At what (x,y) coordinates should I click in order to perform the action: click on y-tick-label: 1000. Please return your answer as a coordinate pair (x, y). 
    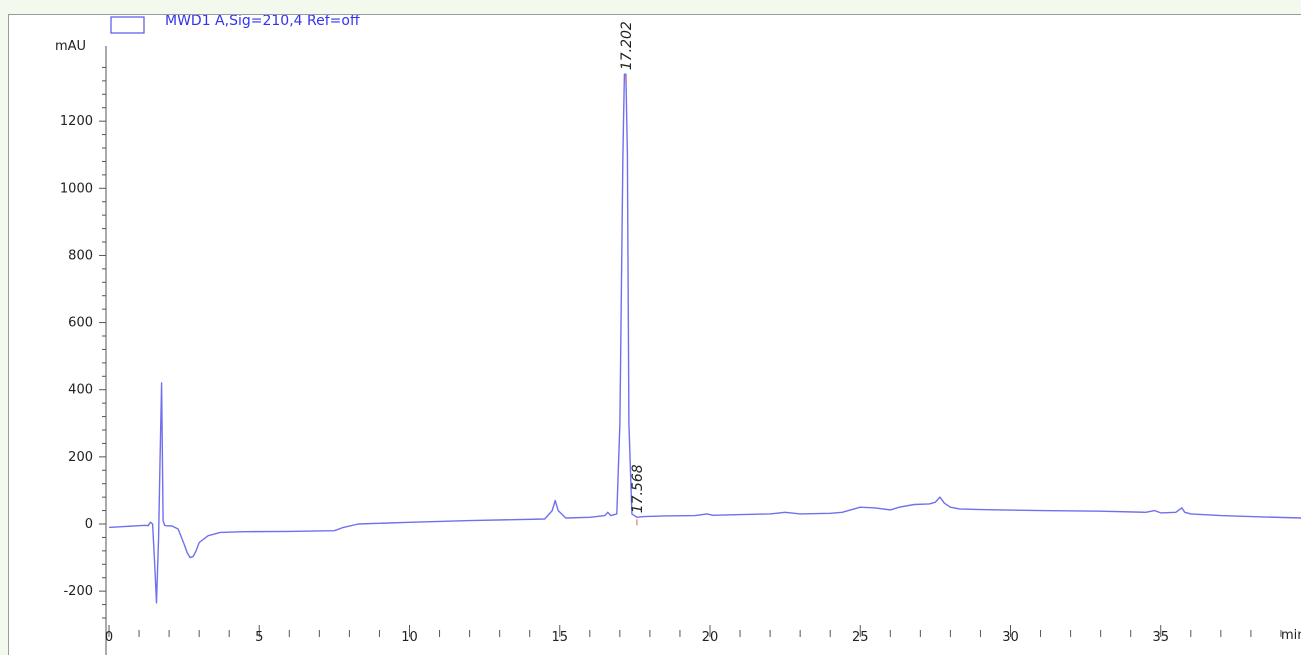
    Looking at the image, I should click on (76, 188).